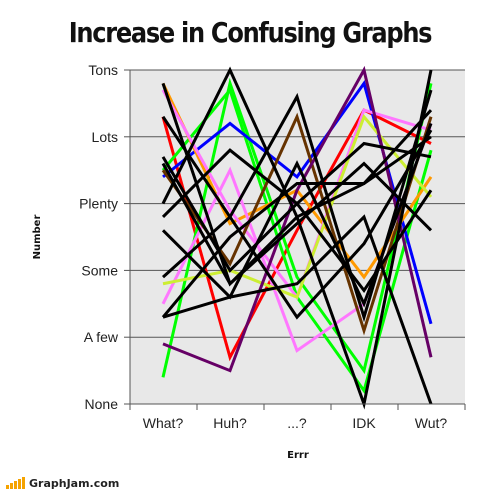 The width and height of the screenshot is (500, 493). Describe the element at coordinates (99, 270) in the screenshot. I see `y-tick-label: Some` at that location.